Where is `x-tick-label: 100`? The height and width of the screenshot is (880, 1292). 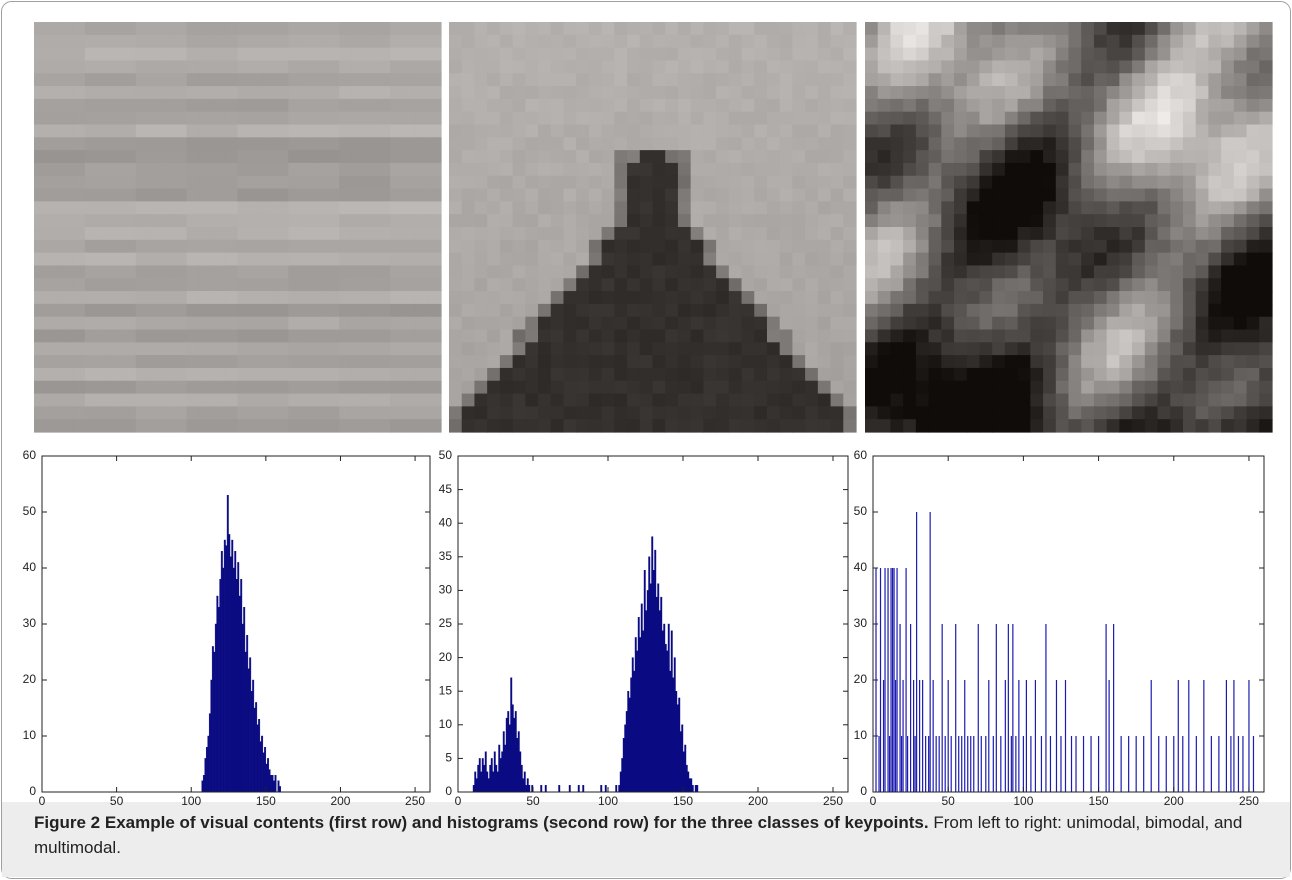
x-tick-label: 100 is located at coordinates (608, 801).